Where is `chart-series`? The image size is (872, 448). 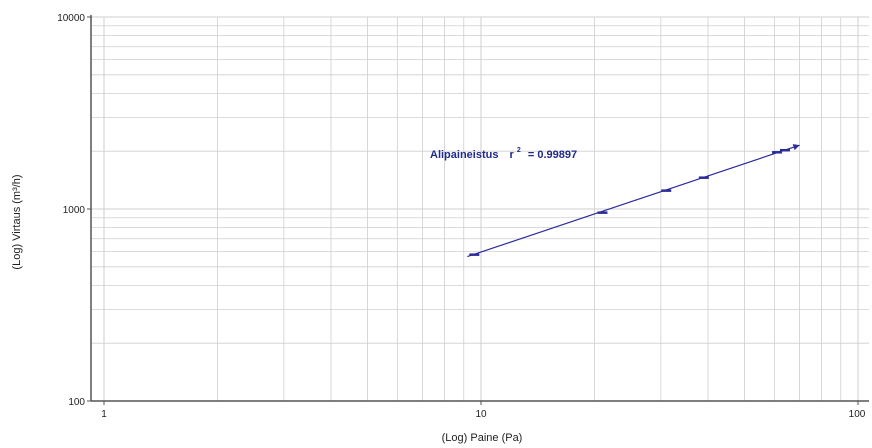 chart-series is located at coordinates (633, 201).